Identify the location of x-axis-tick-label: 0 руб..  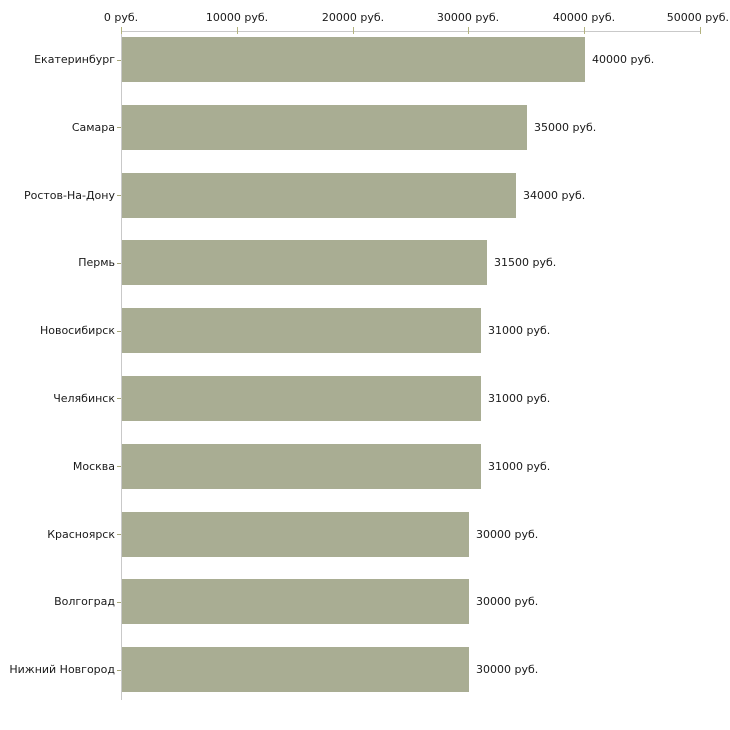
(121, 17).